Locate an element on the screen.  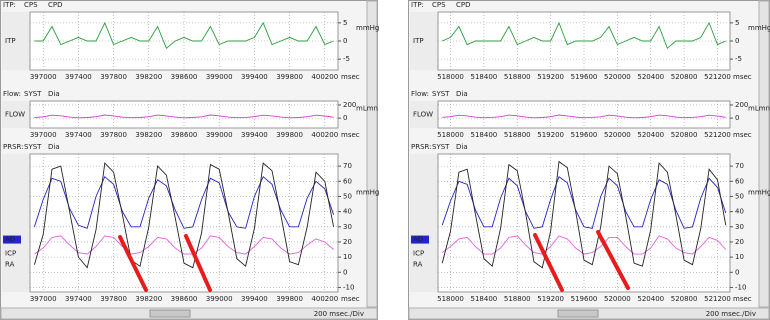
y-tick-label: 20 is located at coordinates (347, 242).